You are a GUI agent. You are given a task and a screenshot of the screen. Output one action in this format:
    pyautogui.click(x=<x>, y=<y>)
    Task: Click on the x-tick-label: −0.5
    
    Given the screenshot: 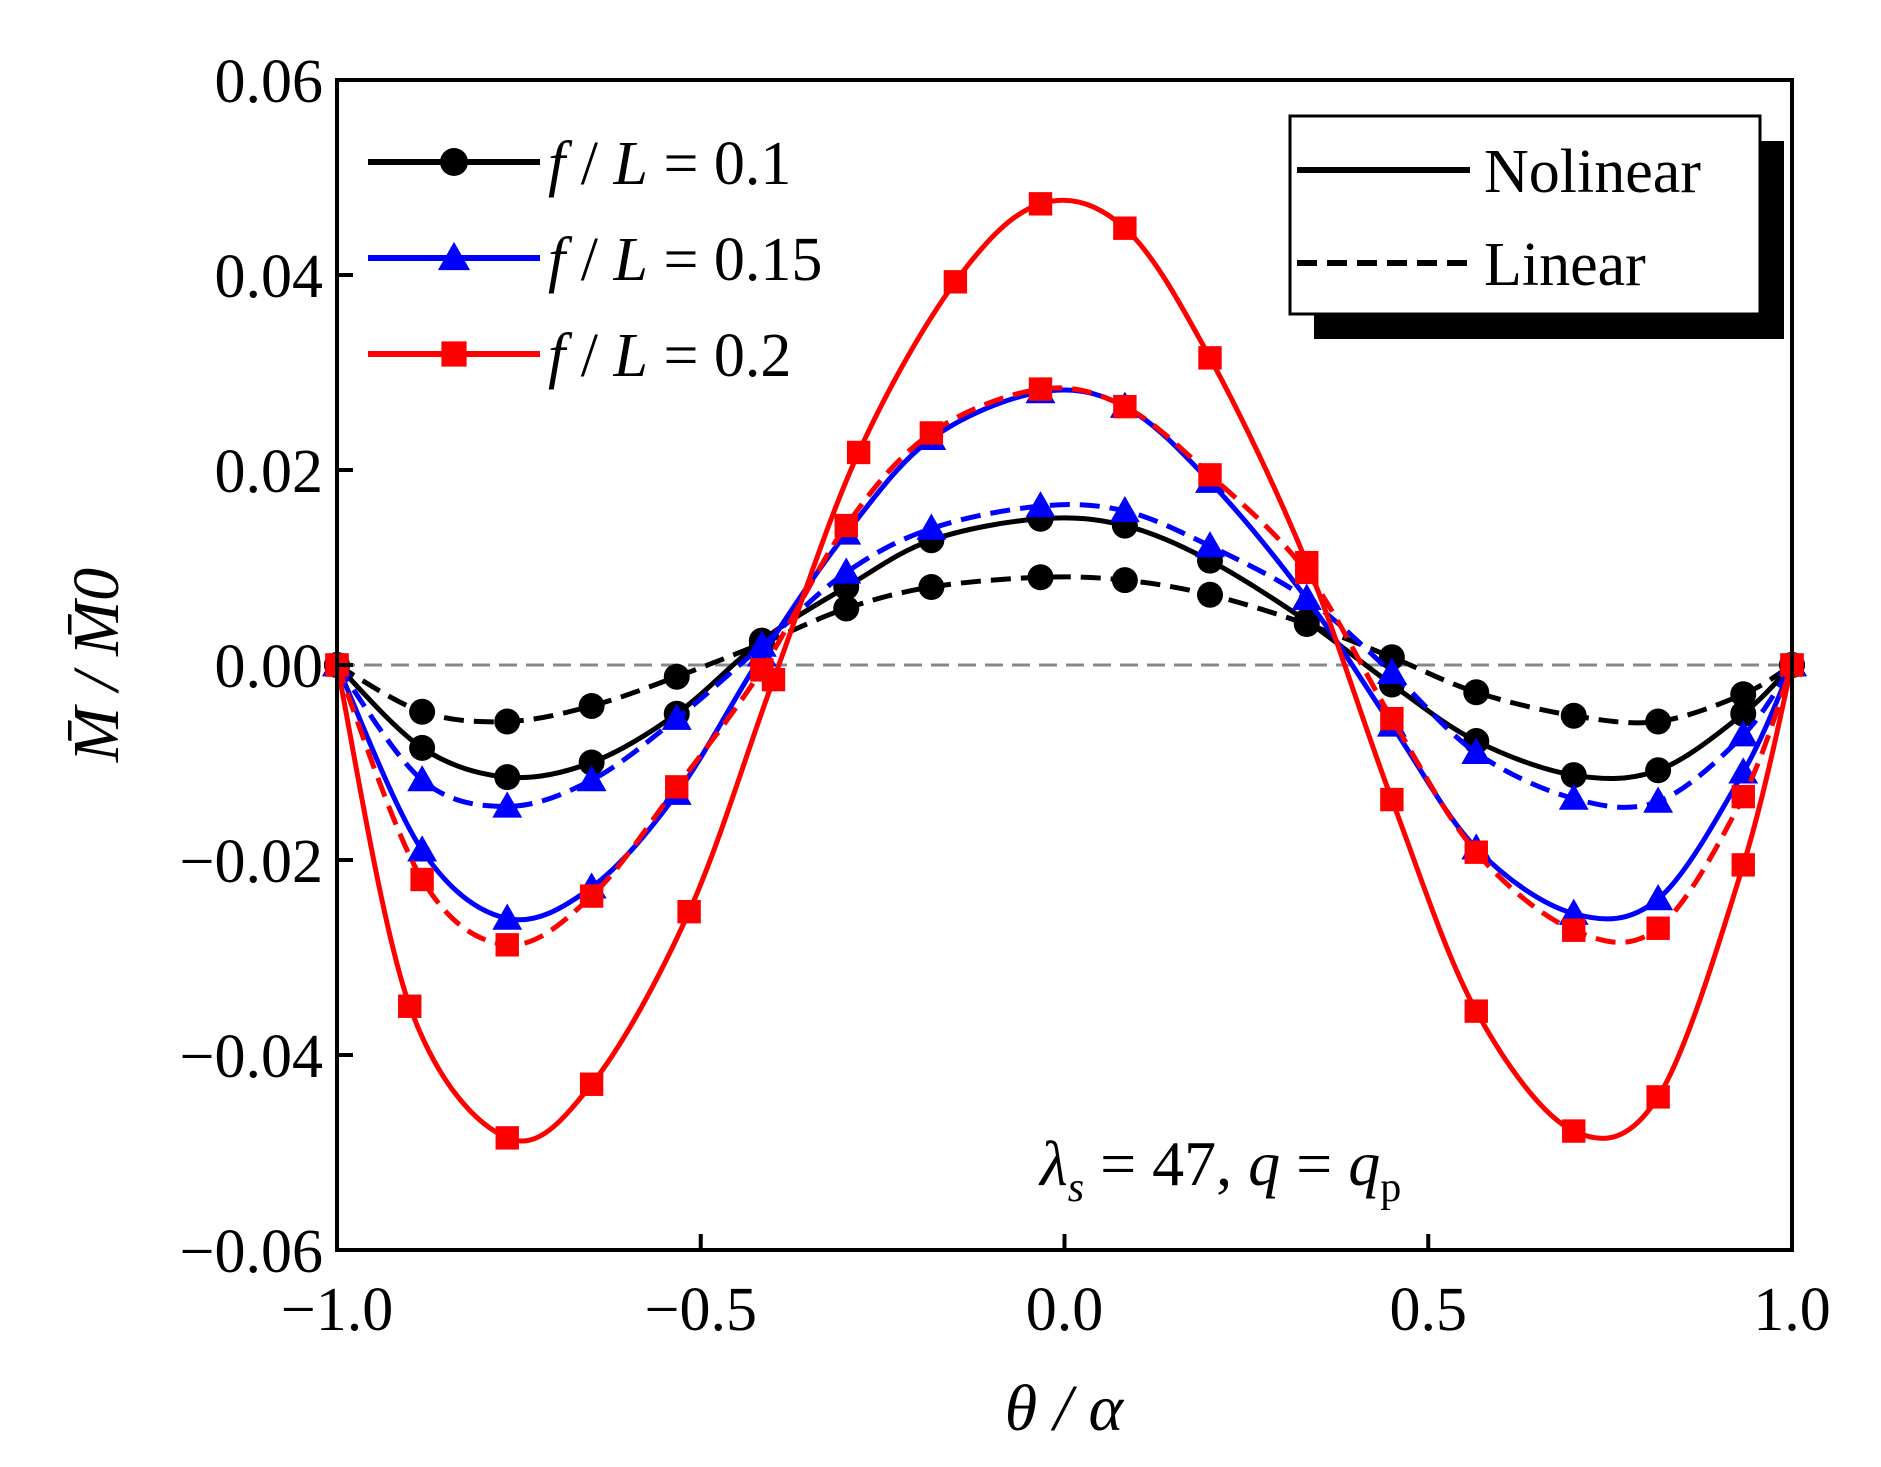 What is the action you would take?
    pyautogui.click(x=701, y=1310)
    